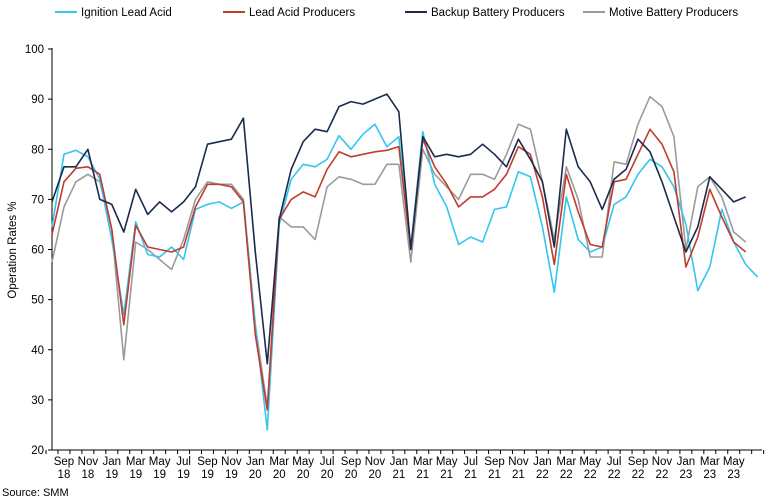 This screenshot has width=770, height=502. Describe the element at coordinates (37, 150) in the screenshot. I see `y-tick-label: 80` at that location.